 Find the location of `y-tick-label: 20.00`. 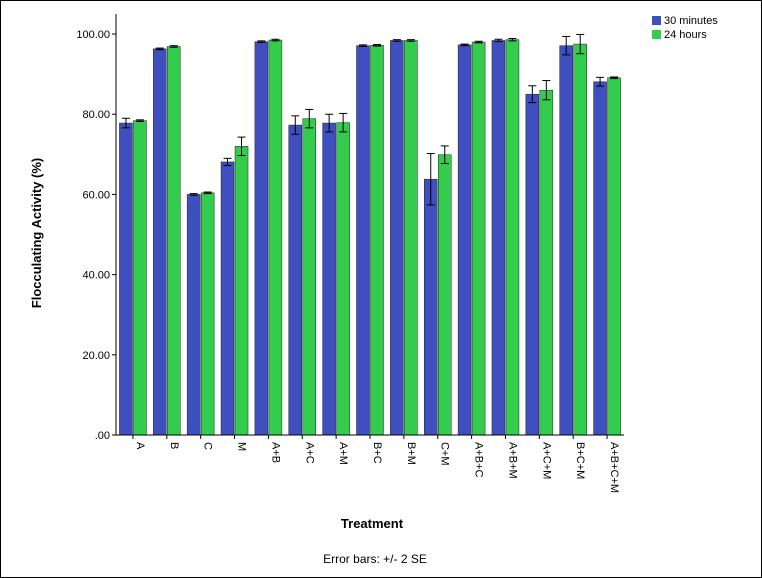

y-tick-label: 20.00 is located at coordinates (96, 356).